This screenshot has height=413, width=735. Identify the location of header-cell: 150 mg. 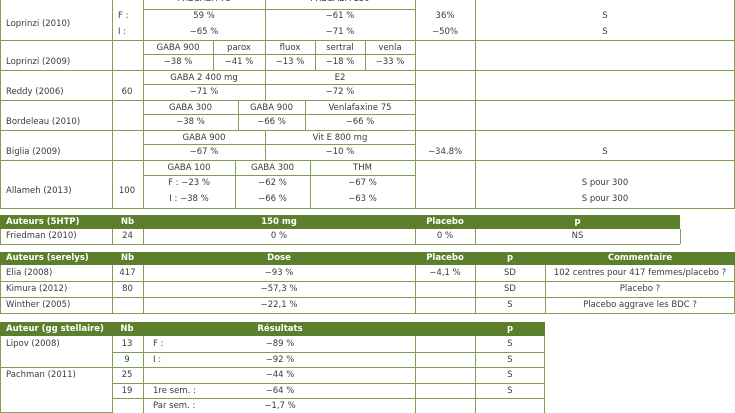
(279, 221).